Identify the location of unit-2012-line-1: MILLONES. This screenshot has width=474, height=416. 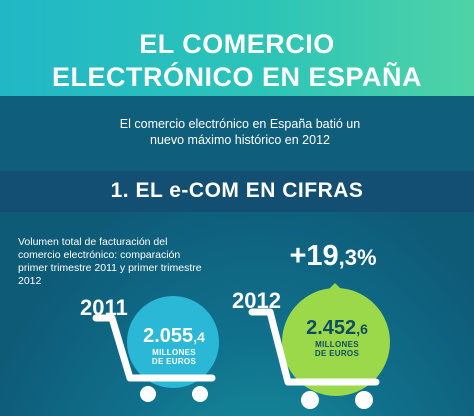
(337, 344).